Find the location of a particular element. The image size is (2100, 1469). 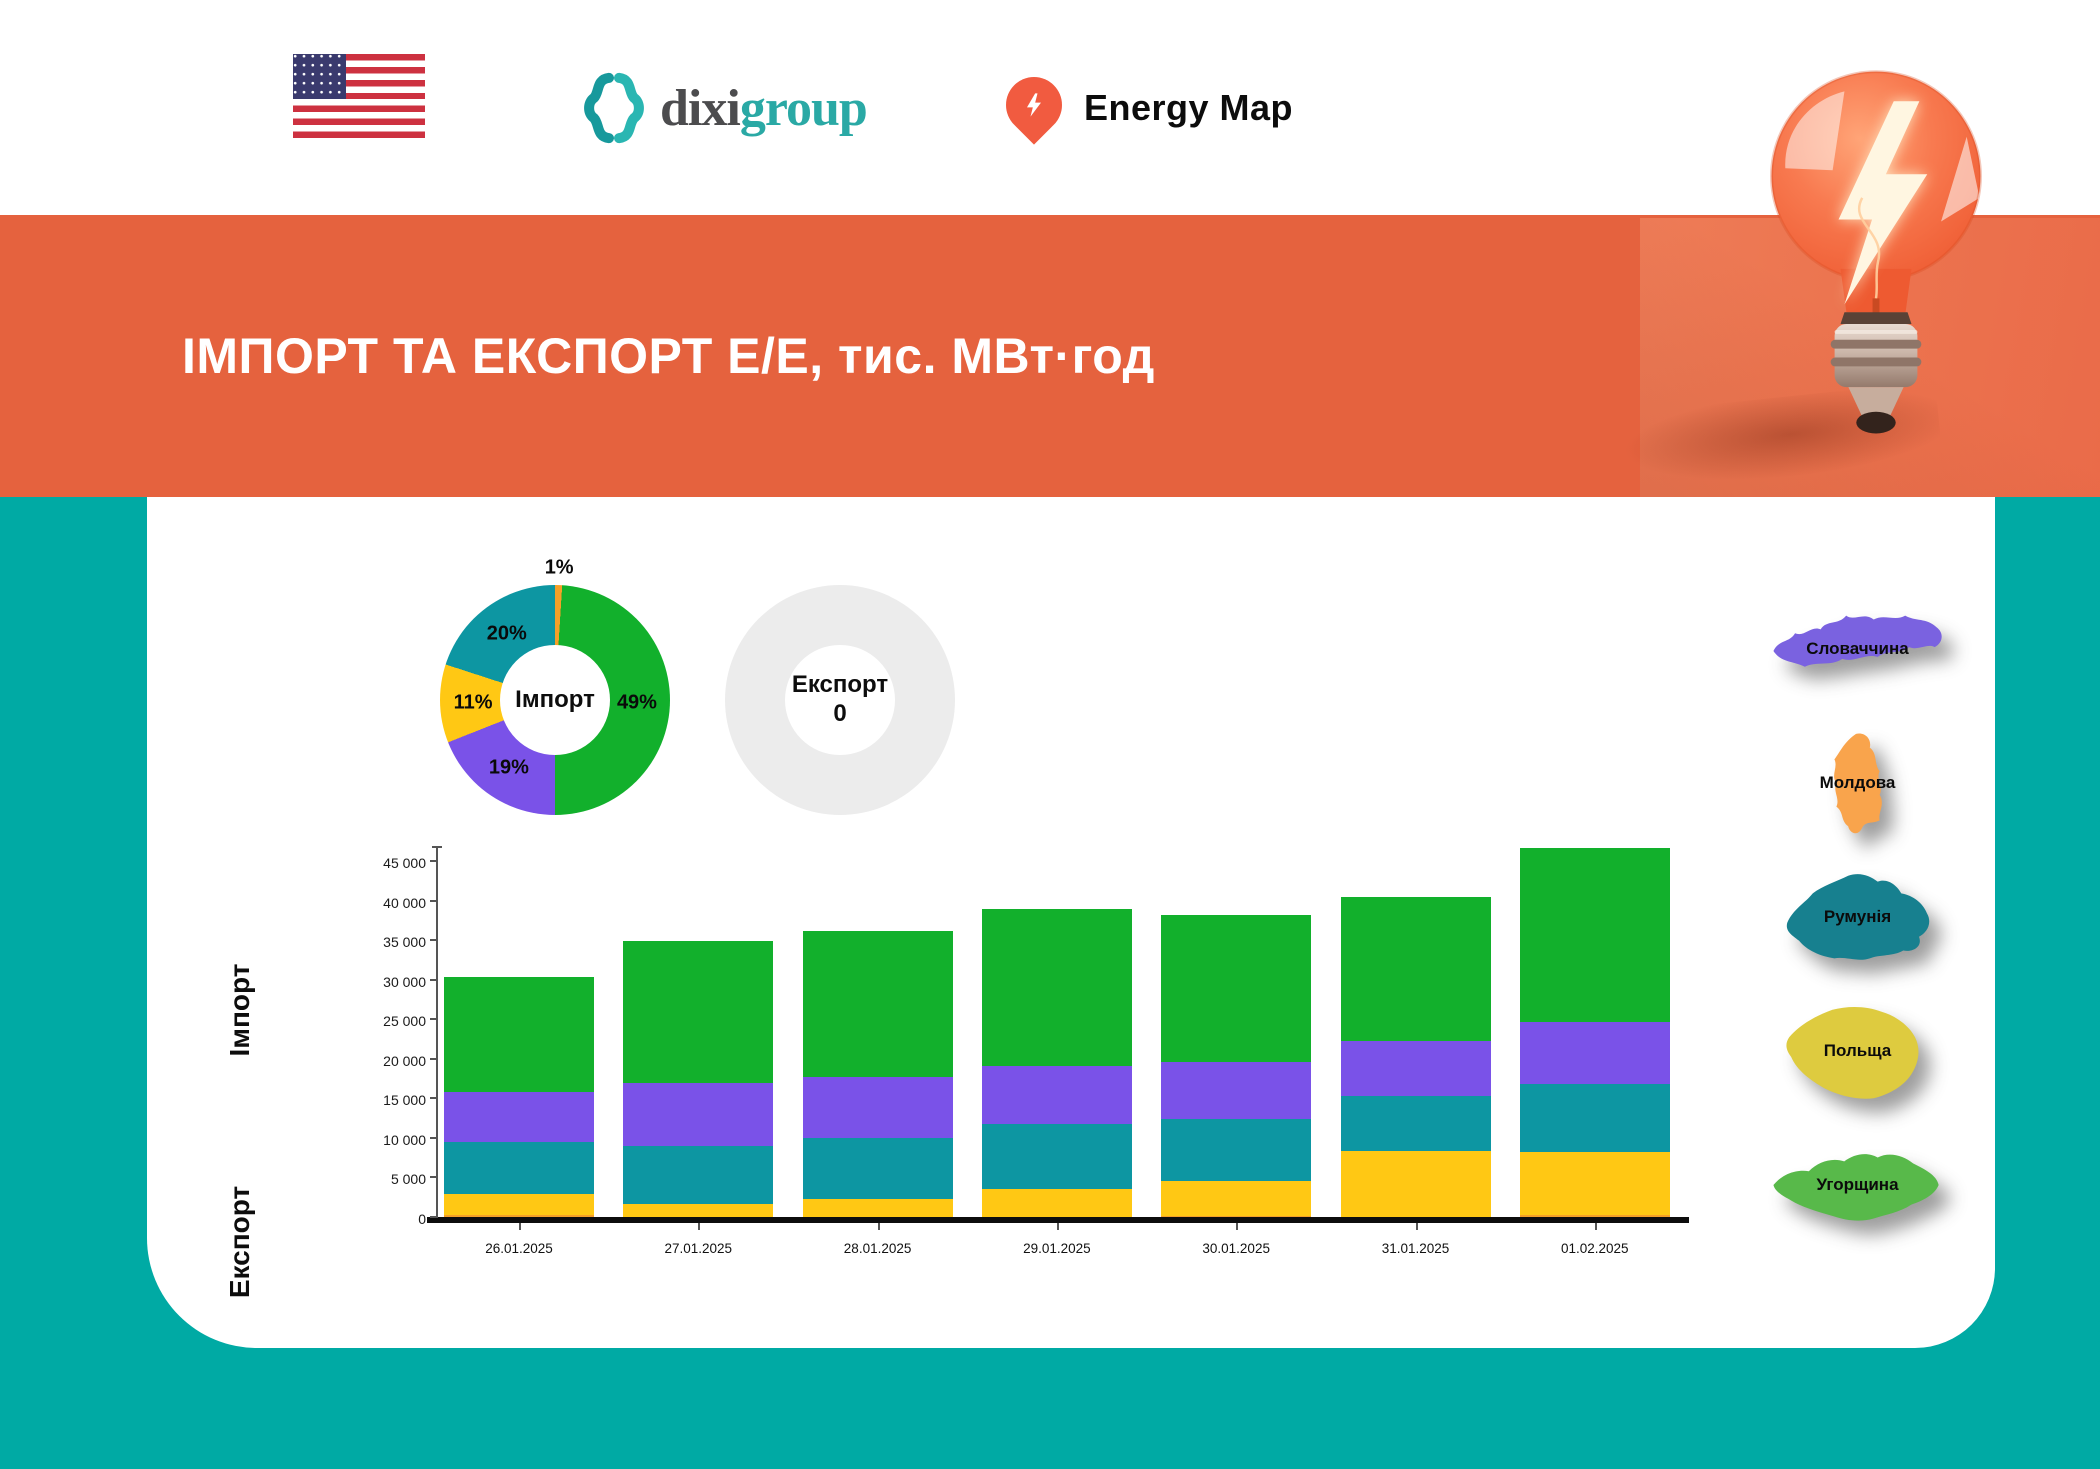

country-label-moldova: Молдова is located at coordinates (1857, 783).